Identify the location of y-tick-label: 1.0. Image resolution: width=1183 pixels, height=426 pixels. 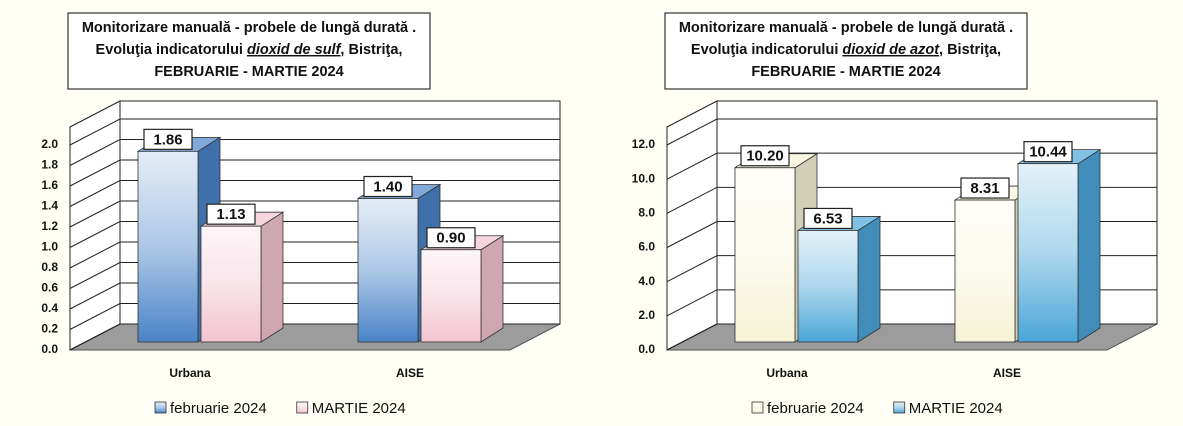
(49, 247).